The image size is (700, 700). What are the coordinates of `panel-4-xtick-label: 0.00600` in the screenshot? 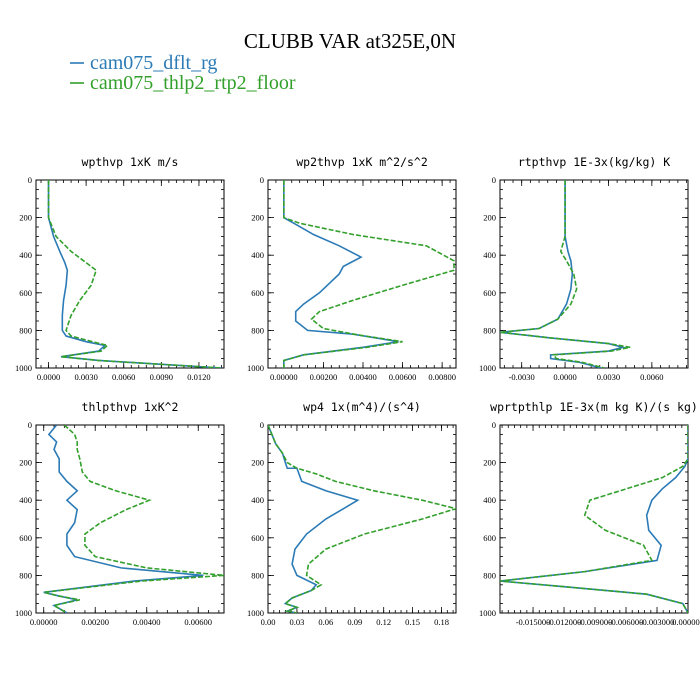 It's located at (198, 622).